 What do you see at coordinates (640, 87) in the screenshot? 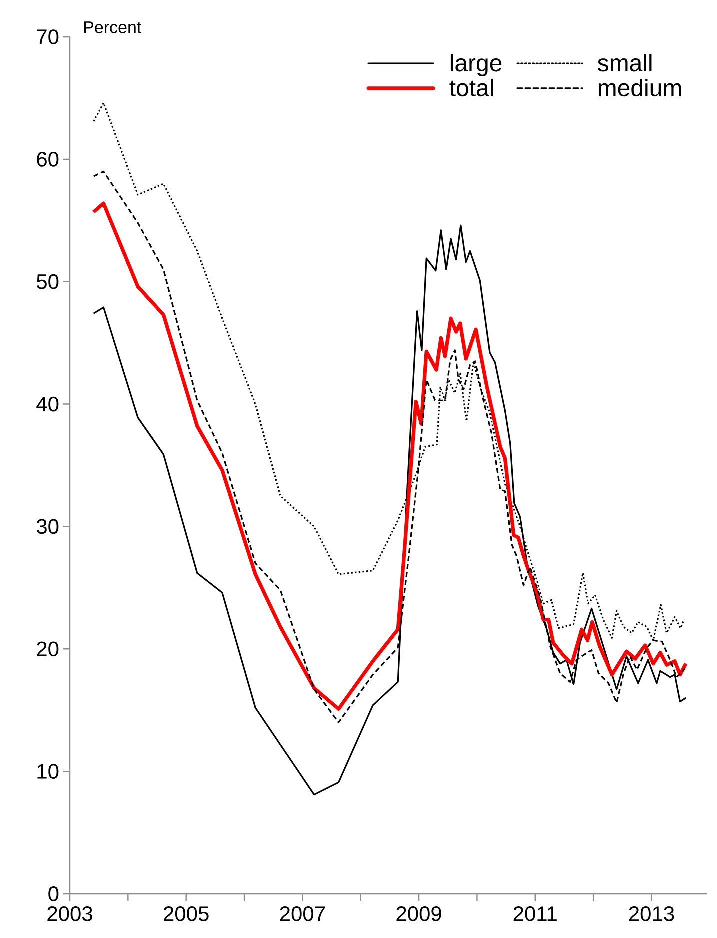
I see `legend-label: medium` at bounding box center [640, 87].